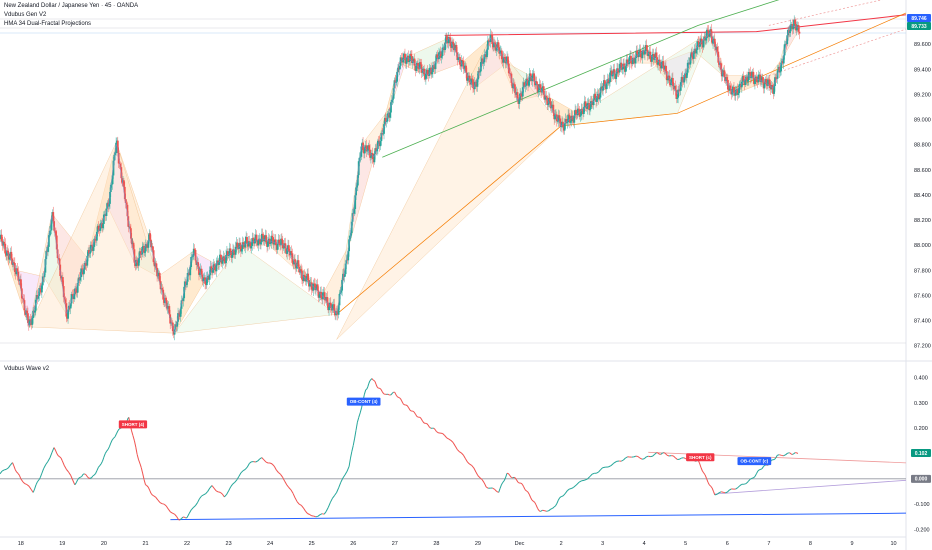 This screenshot has height=550, width=932. Describe the element at coordinates (25, 15) in the screenshot. I see `indicator-label-vdubus-gen: Vdubus Gen V2` at that location.